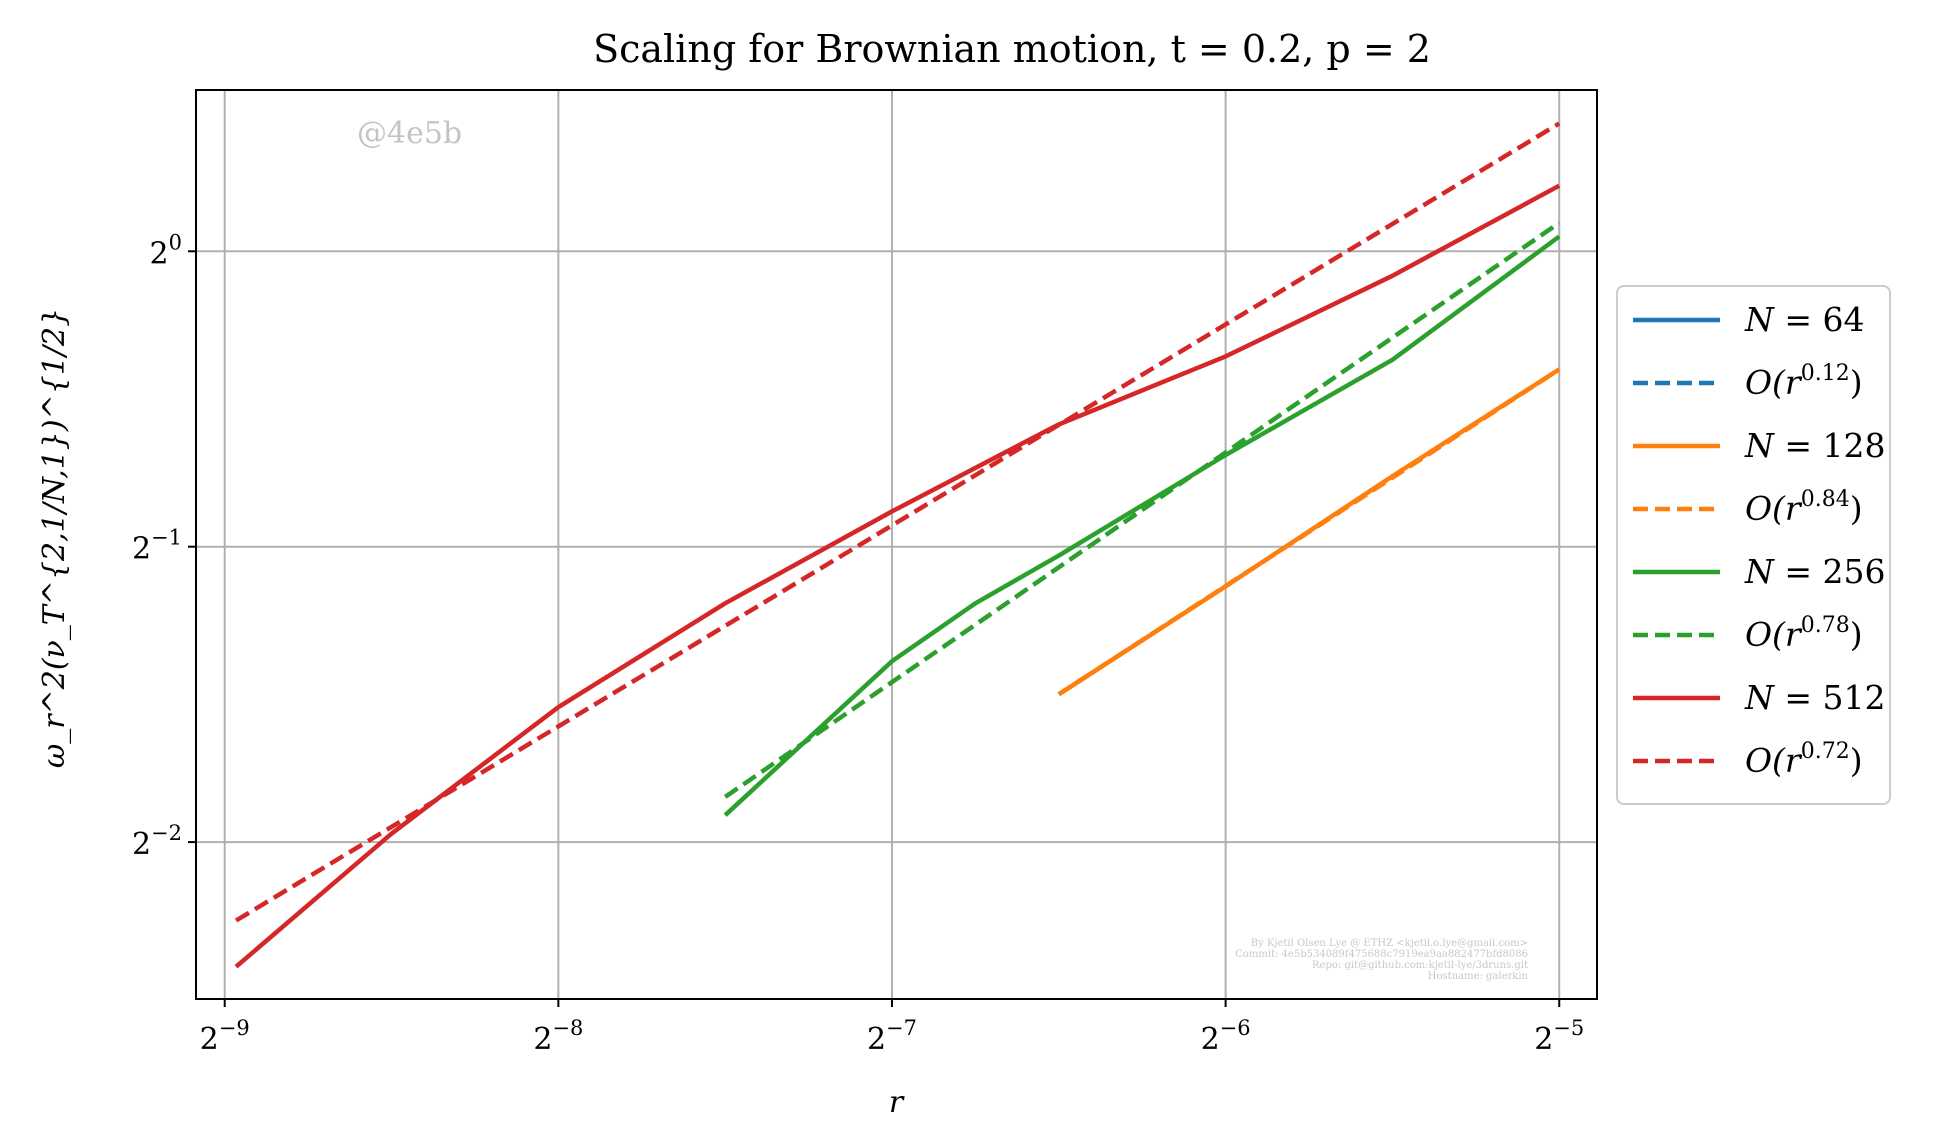 Image resolution: width=1945 pixels, height=1145 pixels. What do you see at coordinates (1478, 976) in the screenshot?
I see `credit-line: Hostname: galerkin` at bounding box center [1478, 976].